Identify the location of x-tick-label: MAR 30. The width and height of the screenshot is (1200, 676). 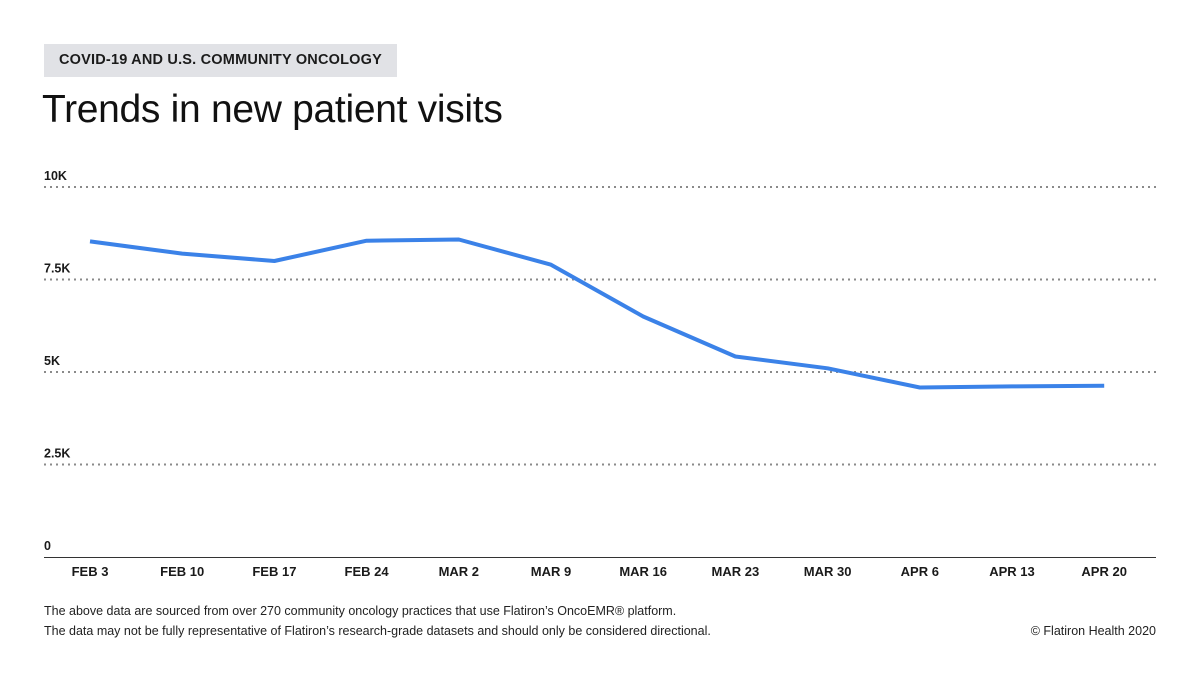
(828, 571).